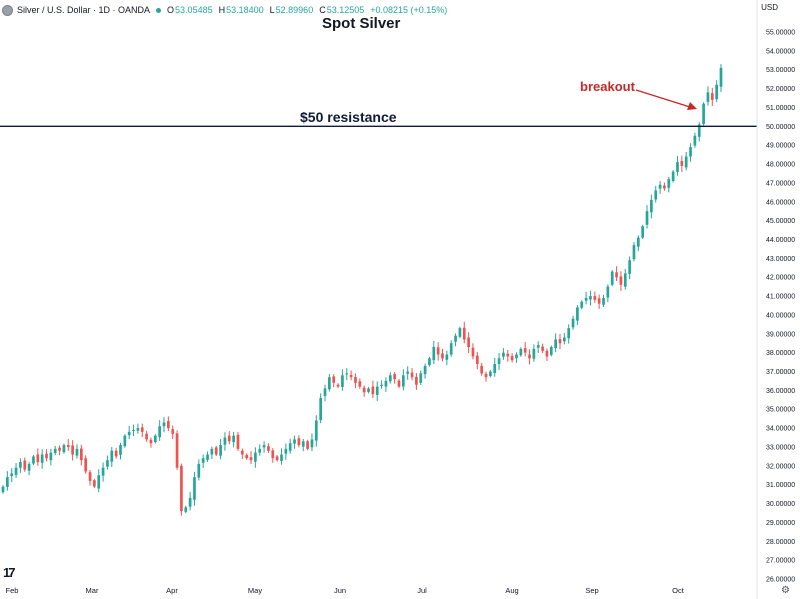 Image resolution: width=800 pixels, height=599 pixels. What do you see at coordinates (780, 334) in the screenshot?
I see `y-tick-label: 39.00000` at bounding box center [780, 334].